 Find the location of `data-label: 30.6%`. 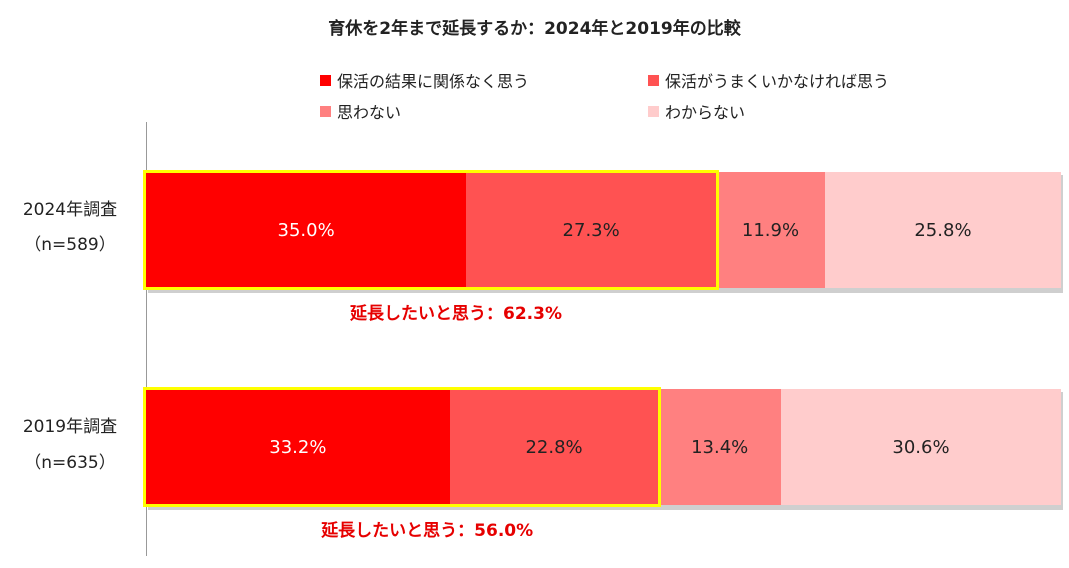

data-label: 30.6% is located at coordinates (921, 447).